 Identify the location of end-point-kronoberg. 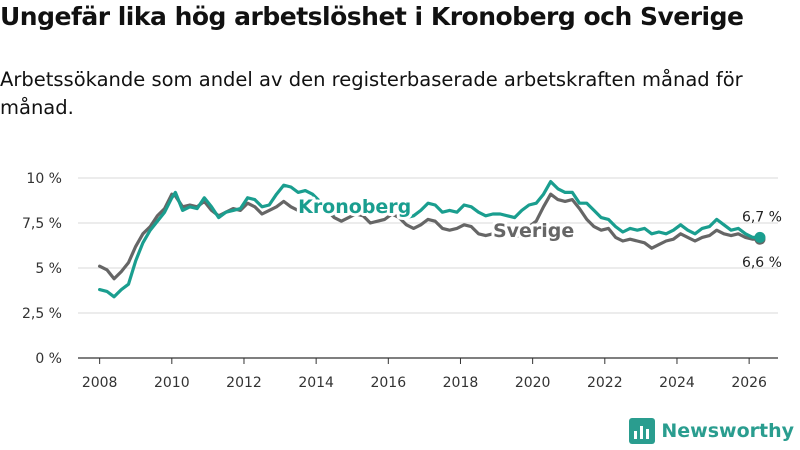
(760, 237).